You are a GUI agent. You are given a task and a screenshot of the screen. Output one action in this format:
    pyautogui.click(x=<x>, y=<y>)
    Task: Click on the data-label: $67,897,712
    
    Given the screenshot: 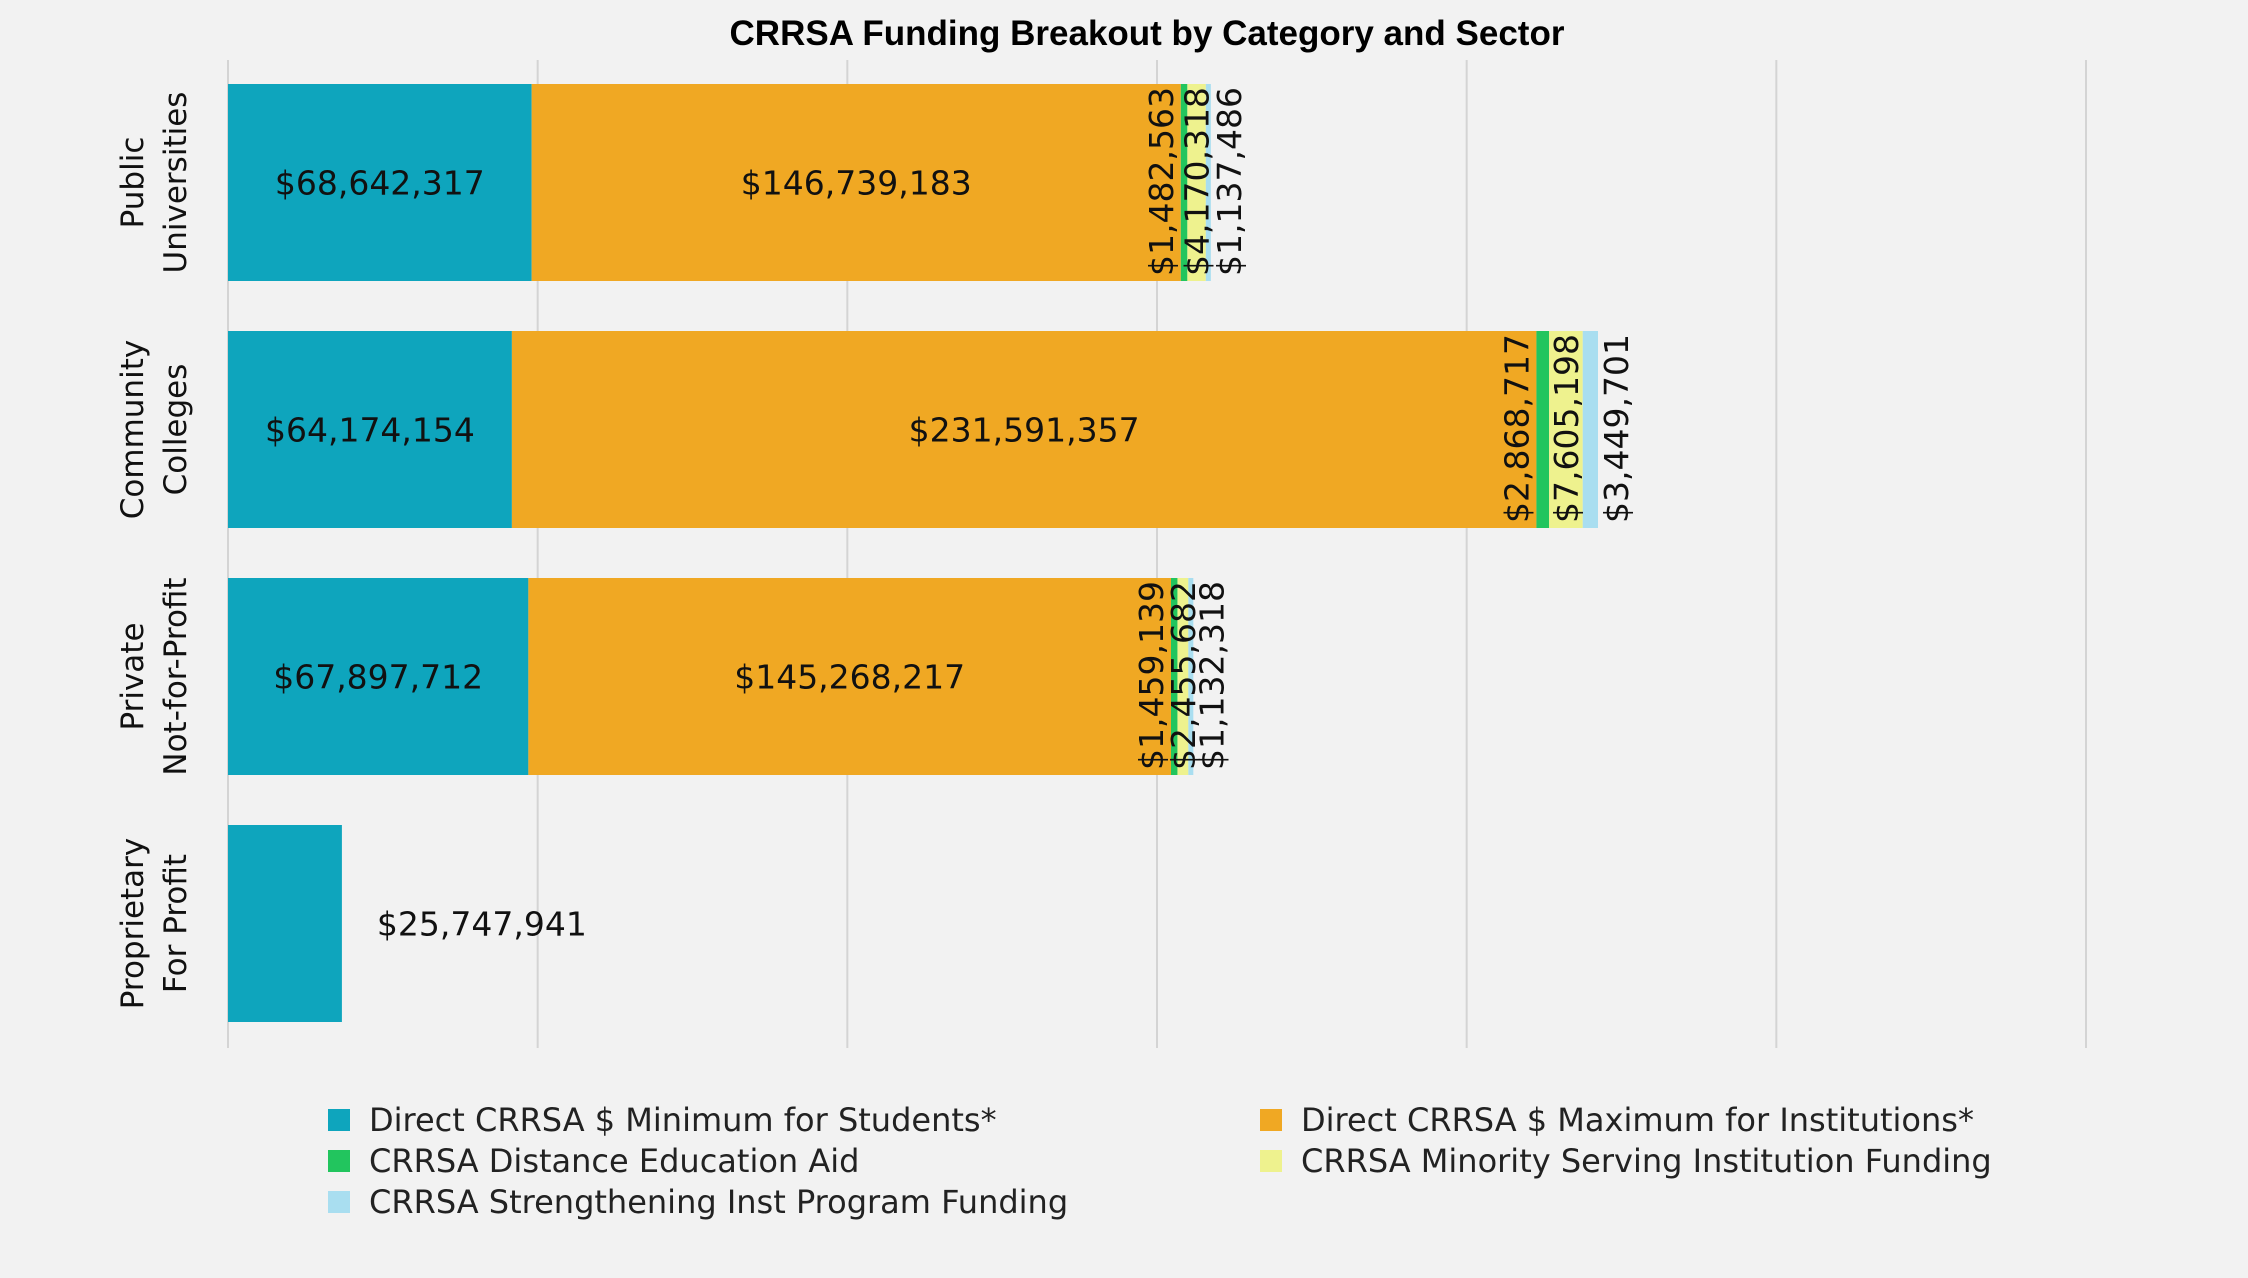 What is the action you would take?
    pyautogui.click(x=378, y=677)
    